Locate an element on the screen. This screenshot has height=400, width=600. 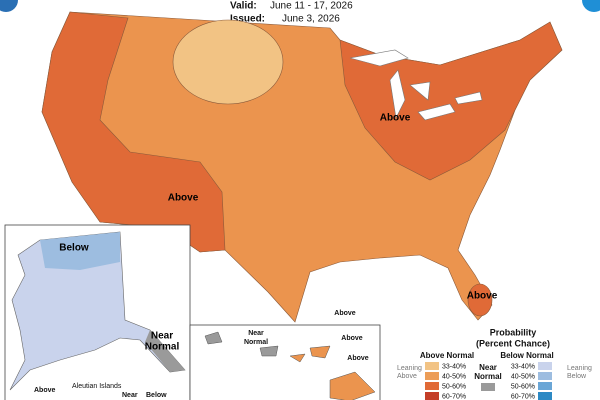
alaska-shape is located at coordinates (97, 311).